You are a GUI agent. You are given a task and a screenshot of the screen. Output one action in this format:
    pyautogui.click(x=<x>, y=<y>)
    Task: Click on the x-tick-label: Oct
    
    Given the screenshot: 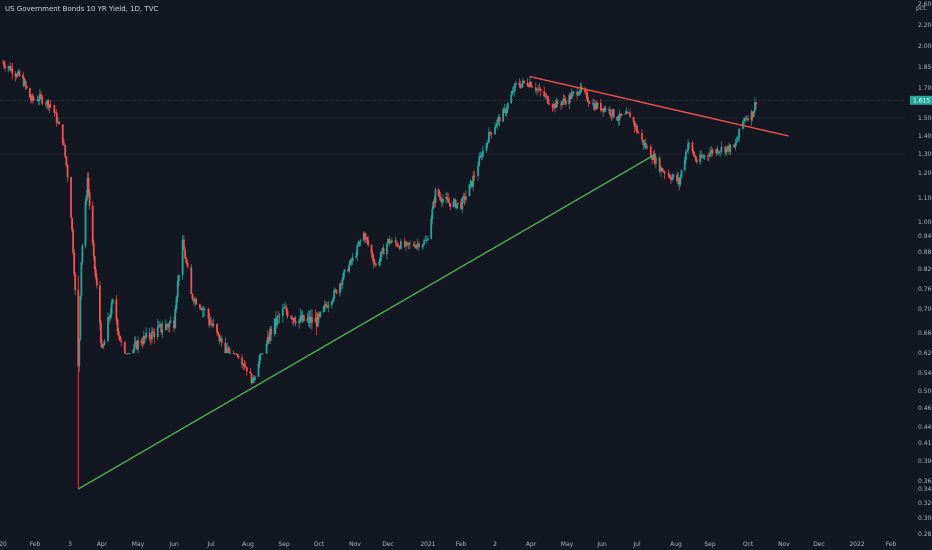 What is the action you would take?
    pyautogui.click(x=319, y=544)
    